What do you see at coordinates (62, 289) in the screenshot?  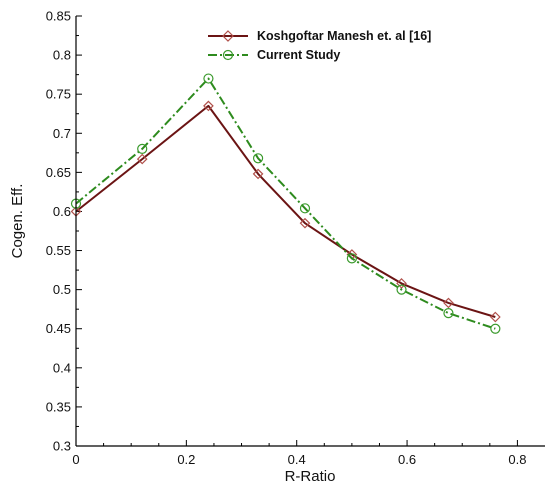 I see `y-tick-label: 0.5` at bounding box center [62, 289].